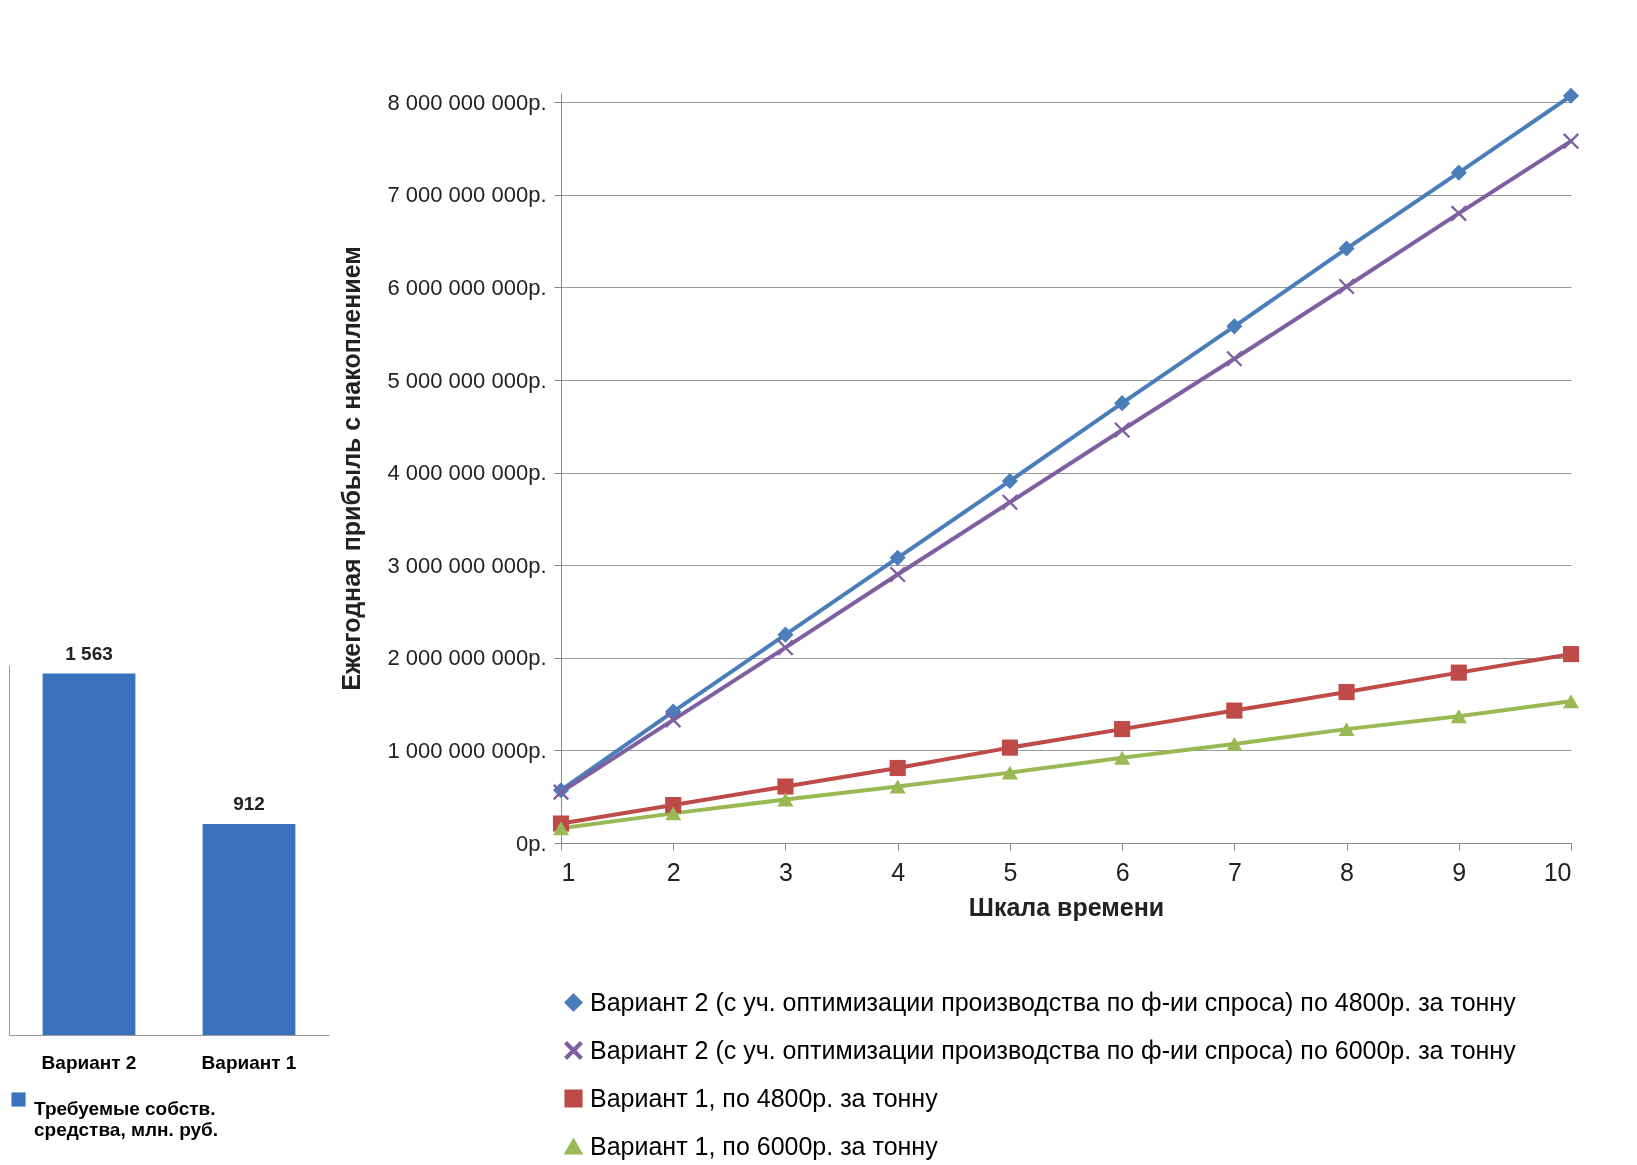 This screenshot has height=1165, width=1637. I want to click on y-tick-label: 1 000 000 000р., so click(467, 750).